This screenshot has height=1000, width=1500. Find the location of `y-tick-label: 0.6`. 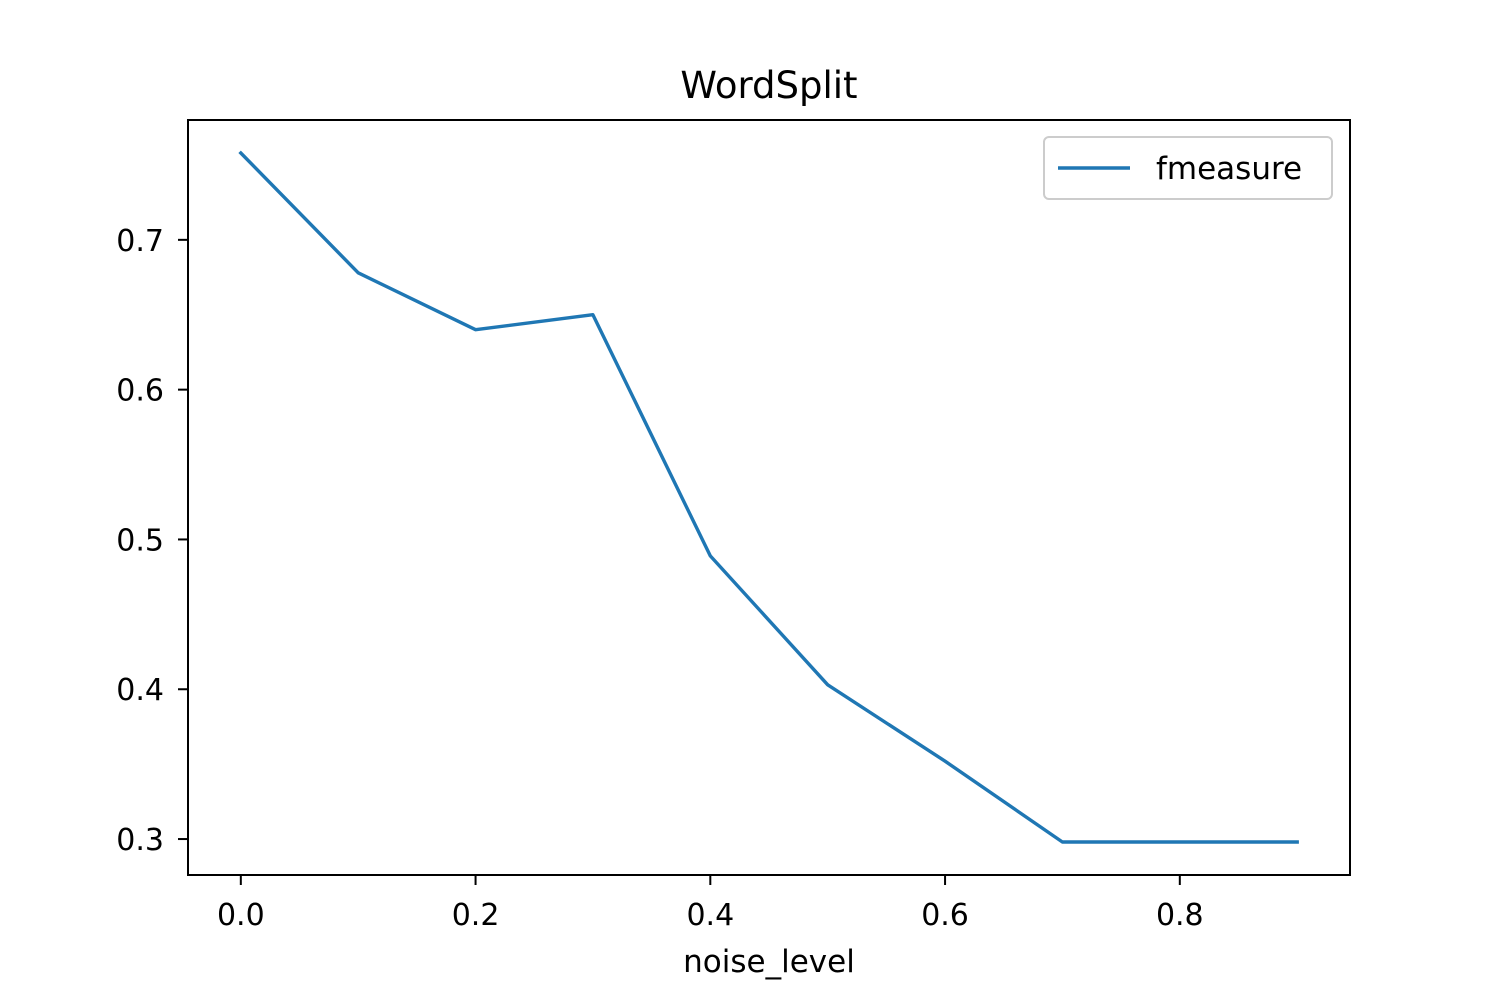

y-tick-label: 0.6 is located at coordinates (140, 391).